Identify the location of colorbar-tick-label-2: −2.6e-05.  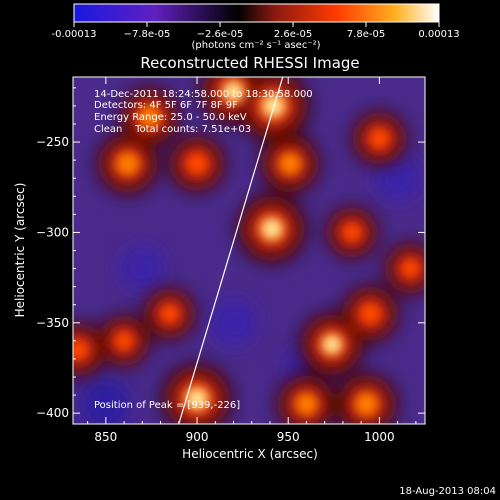
(220, 34).